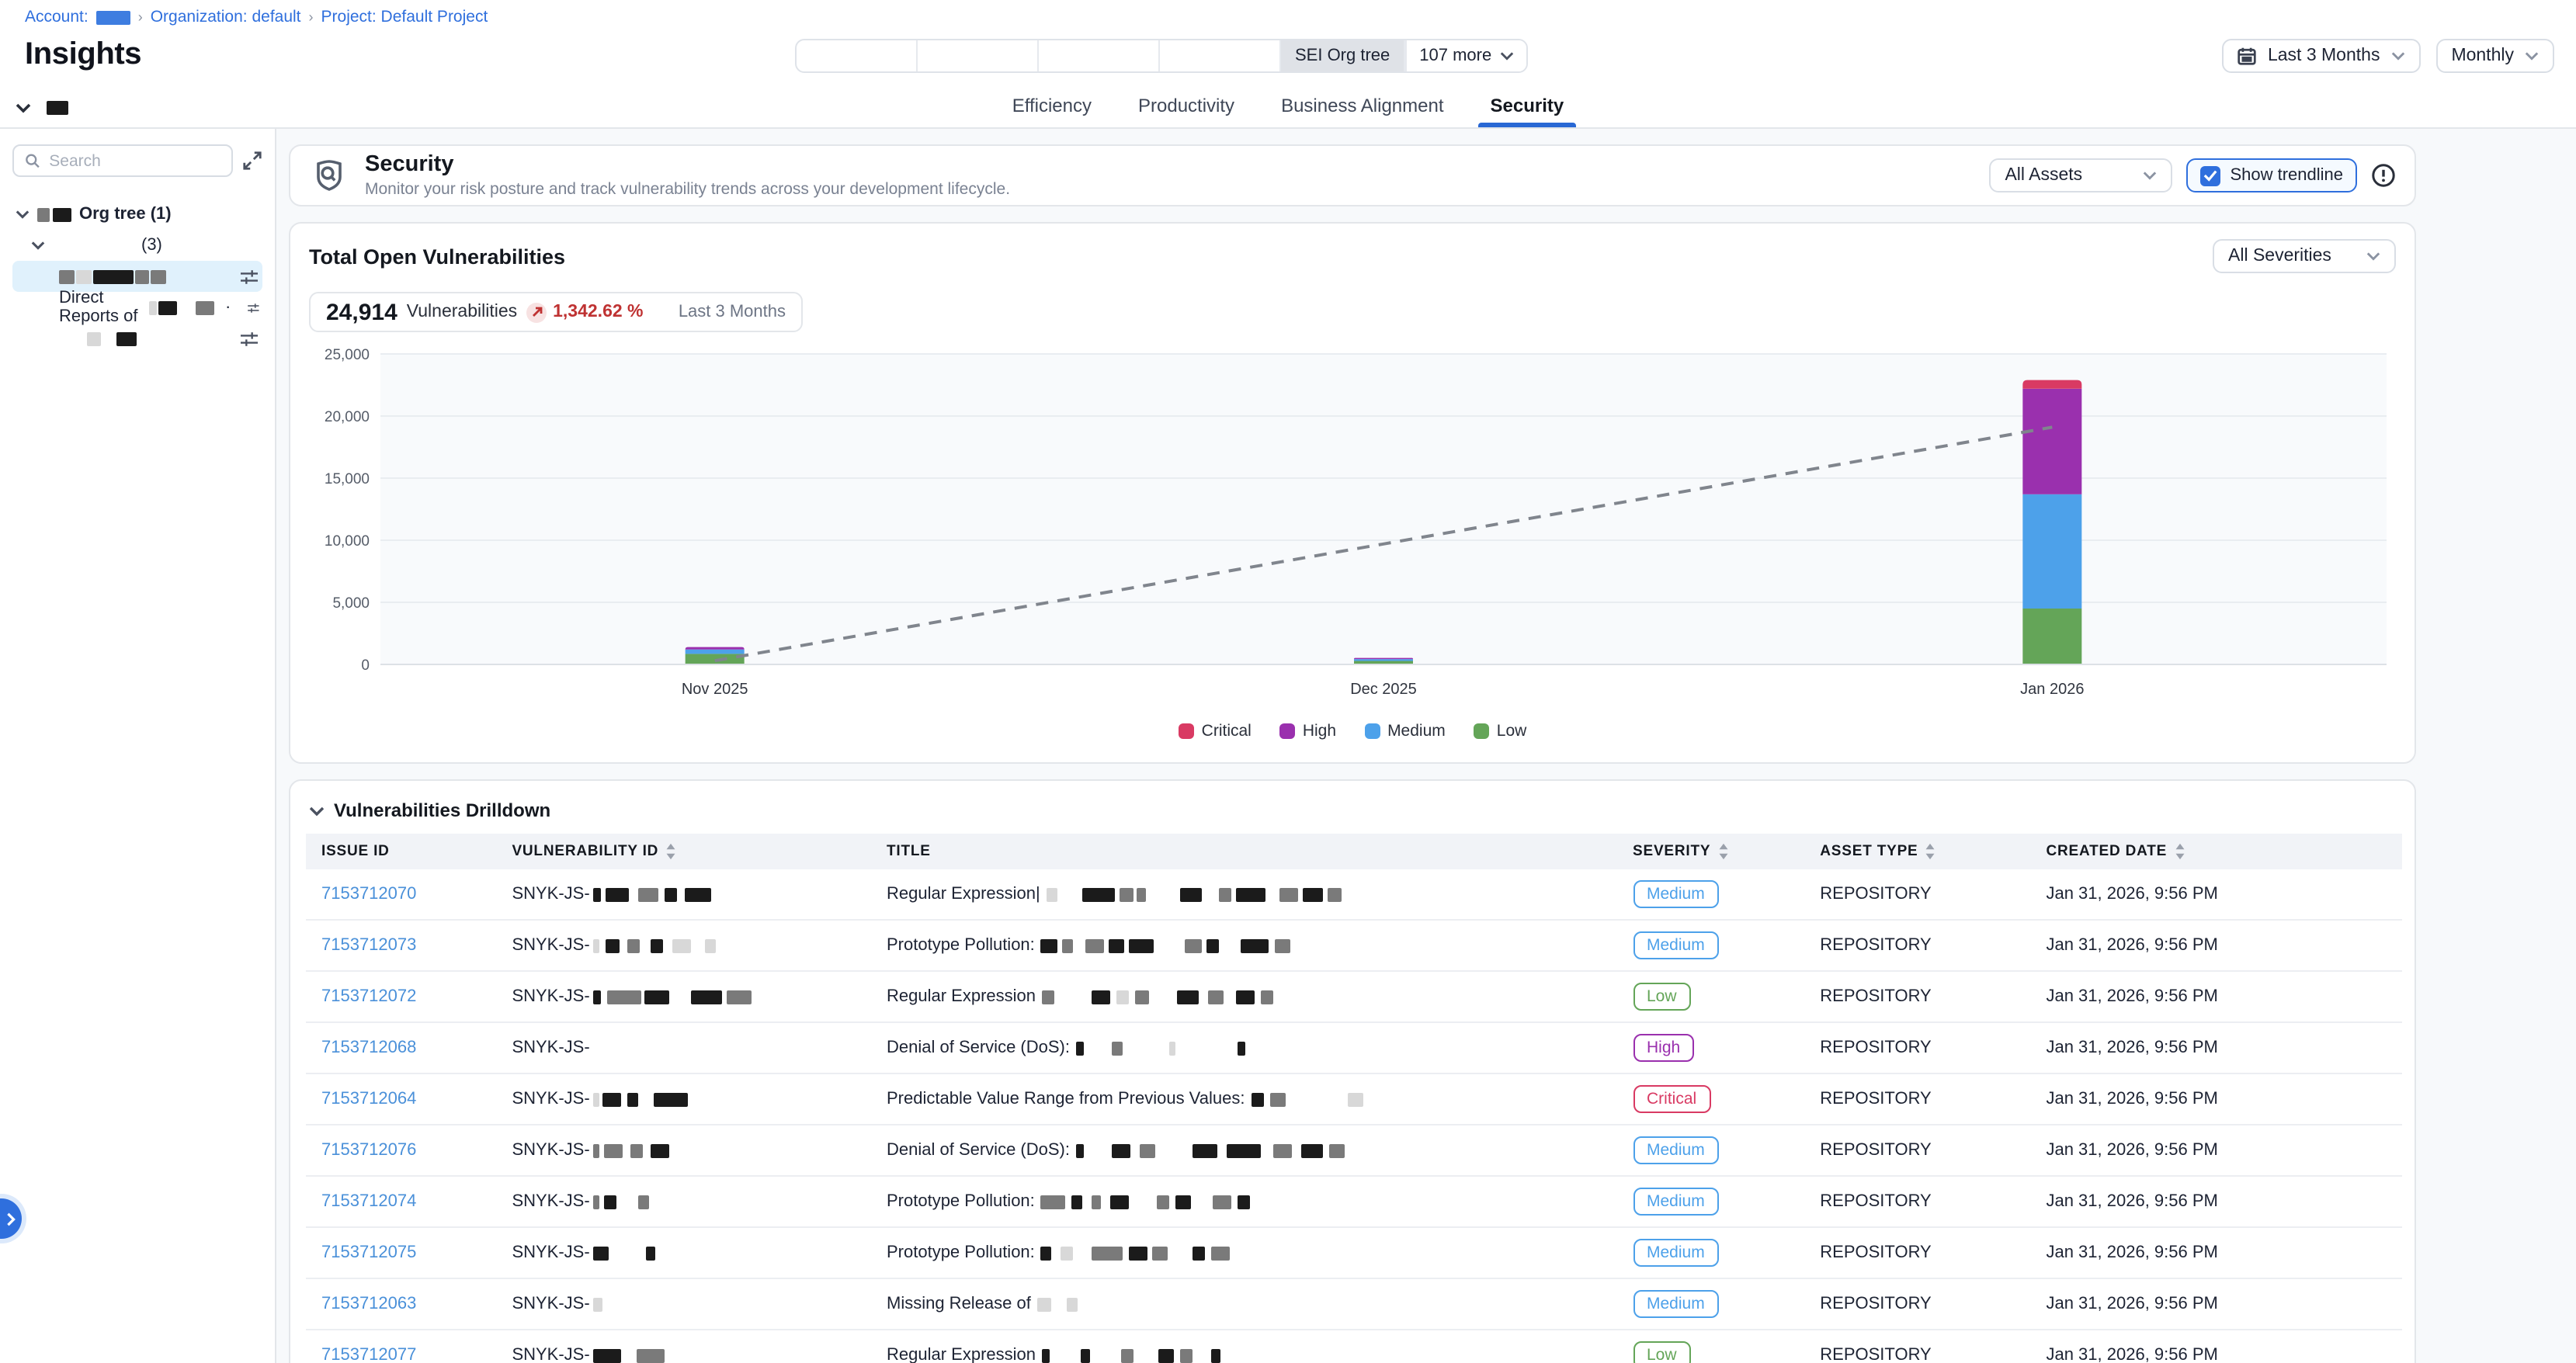 The width and height of the screenshot is (2576, 1363). What do you see at coordinates (83, 54) in the screenshot?
I see `page-title: Insights` at bounding box center [83, 54].